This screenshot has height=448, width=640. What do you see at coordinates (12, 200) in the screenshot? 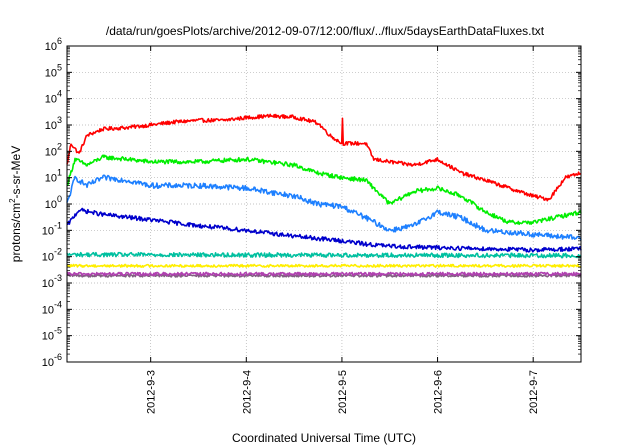
I see `y-axis-title-sup: 2` at bounding box center [12, 200].